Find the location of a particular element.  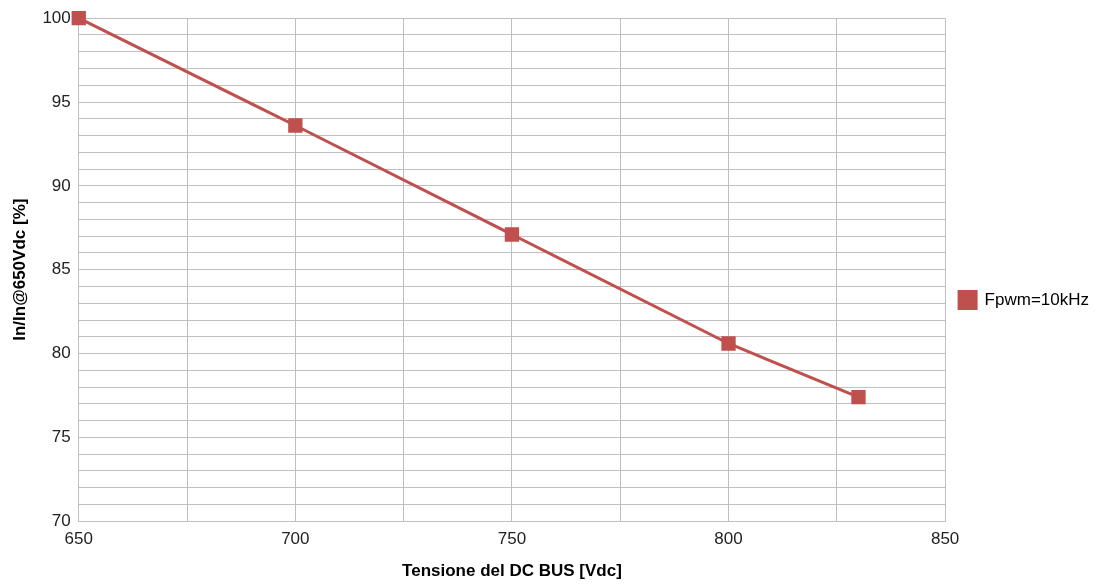

y-tick-label: 75 is located at coordinates (61, 437).